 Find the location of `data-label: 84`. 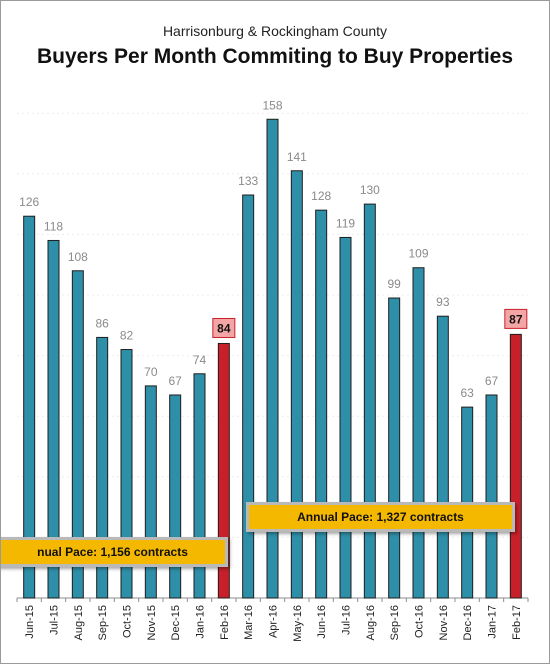

data-label: 84 is located at coordinates (224, 328).